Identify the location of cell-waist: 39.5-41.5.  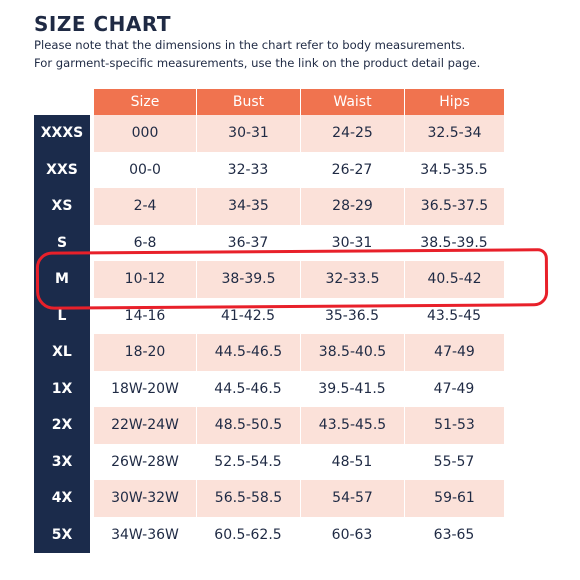
(352, 388).